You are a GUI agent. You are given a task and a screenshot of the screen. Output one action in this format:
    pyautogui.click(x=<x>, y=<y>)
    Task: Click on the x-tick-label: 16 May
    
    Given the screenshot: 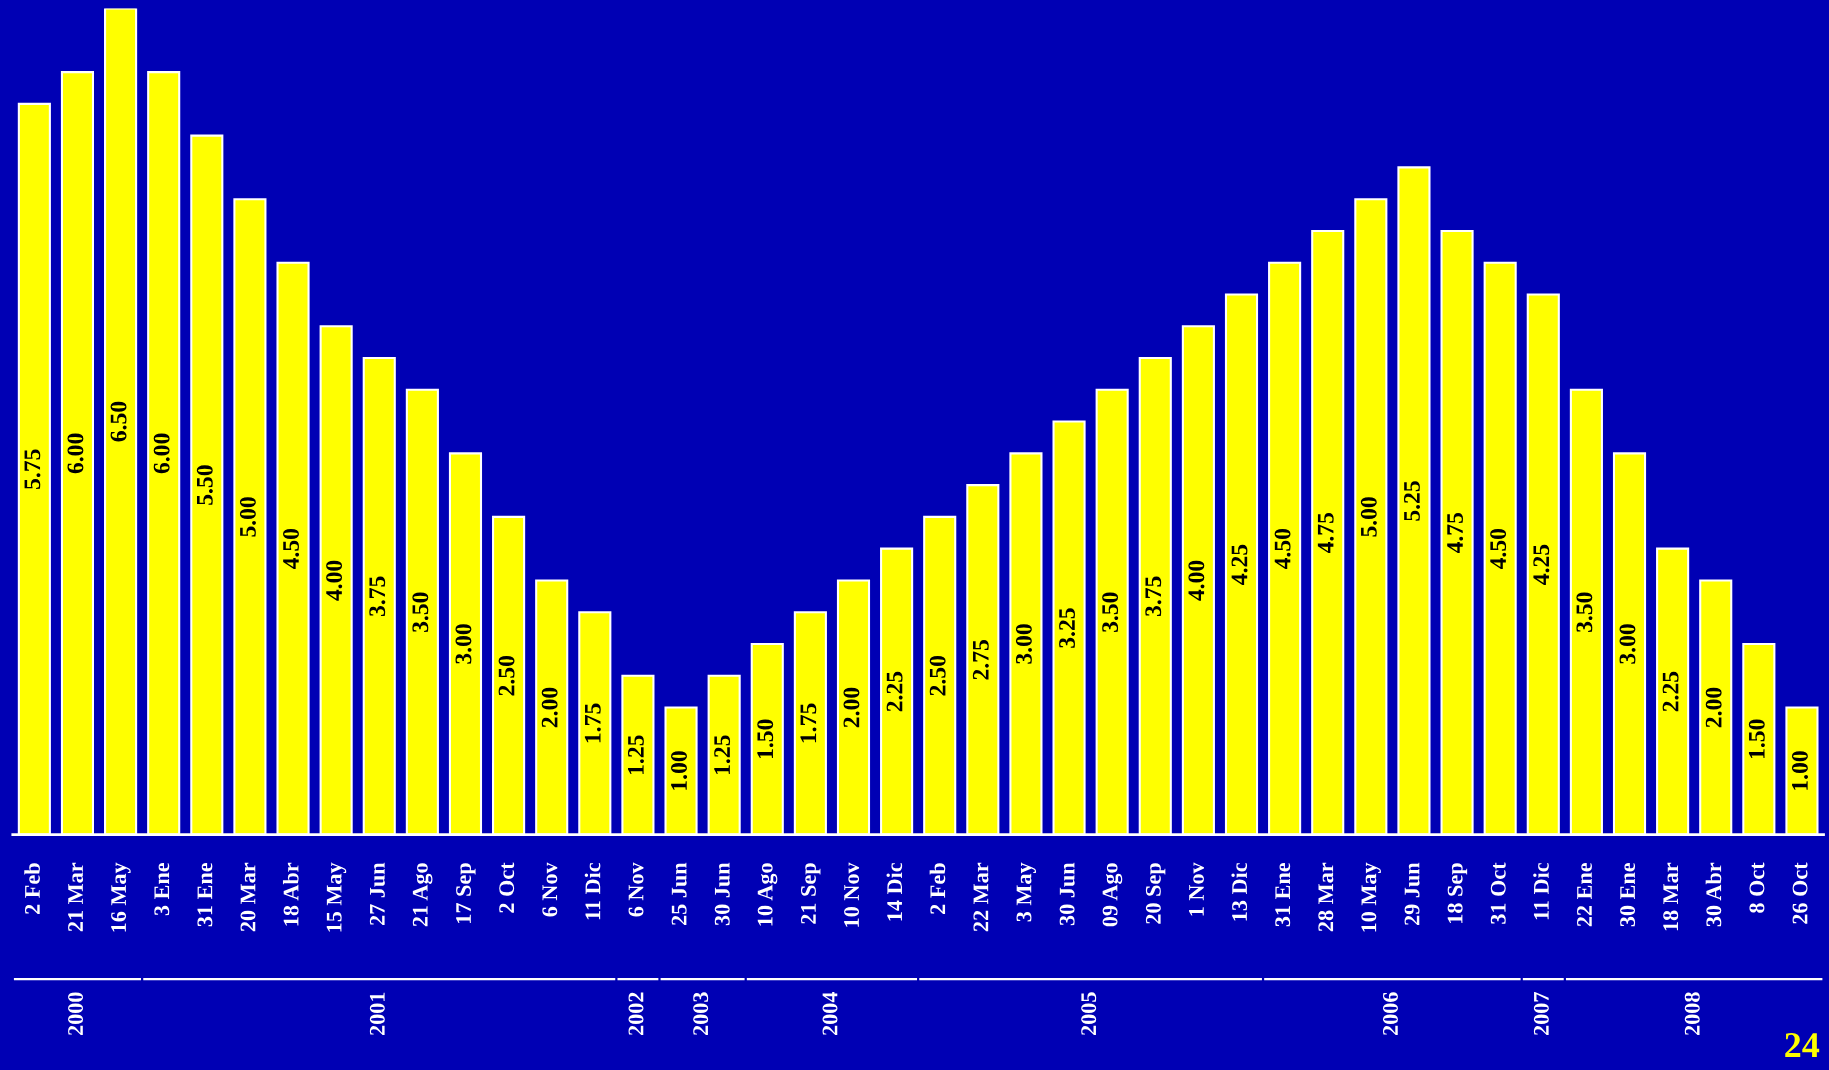 What is the action you would take?
    pyautogui.click(x=121, y=897)
    